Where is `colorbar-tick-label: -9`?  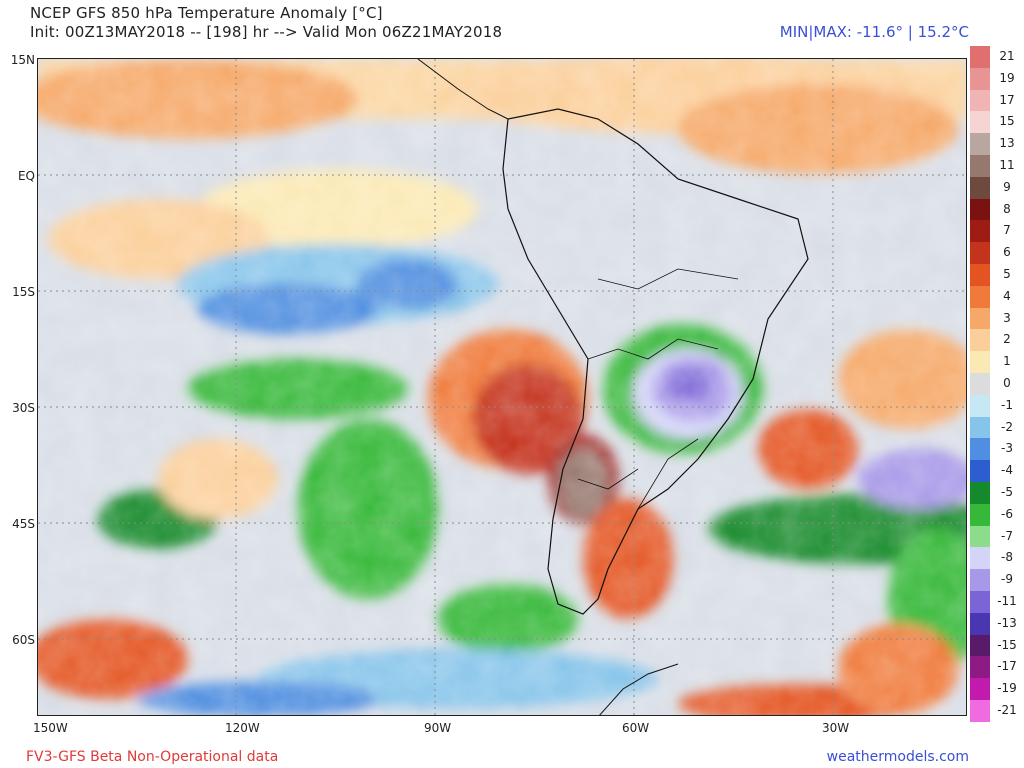
colorbar-tick-label: -9 is located at coordinates (1007, 579).